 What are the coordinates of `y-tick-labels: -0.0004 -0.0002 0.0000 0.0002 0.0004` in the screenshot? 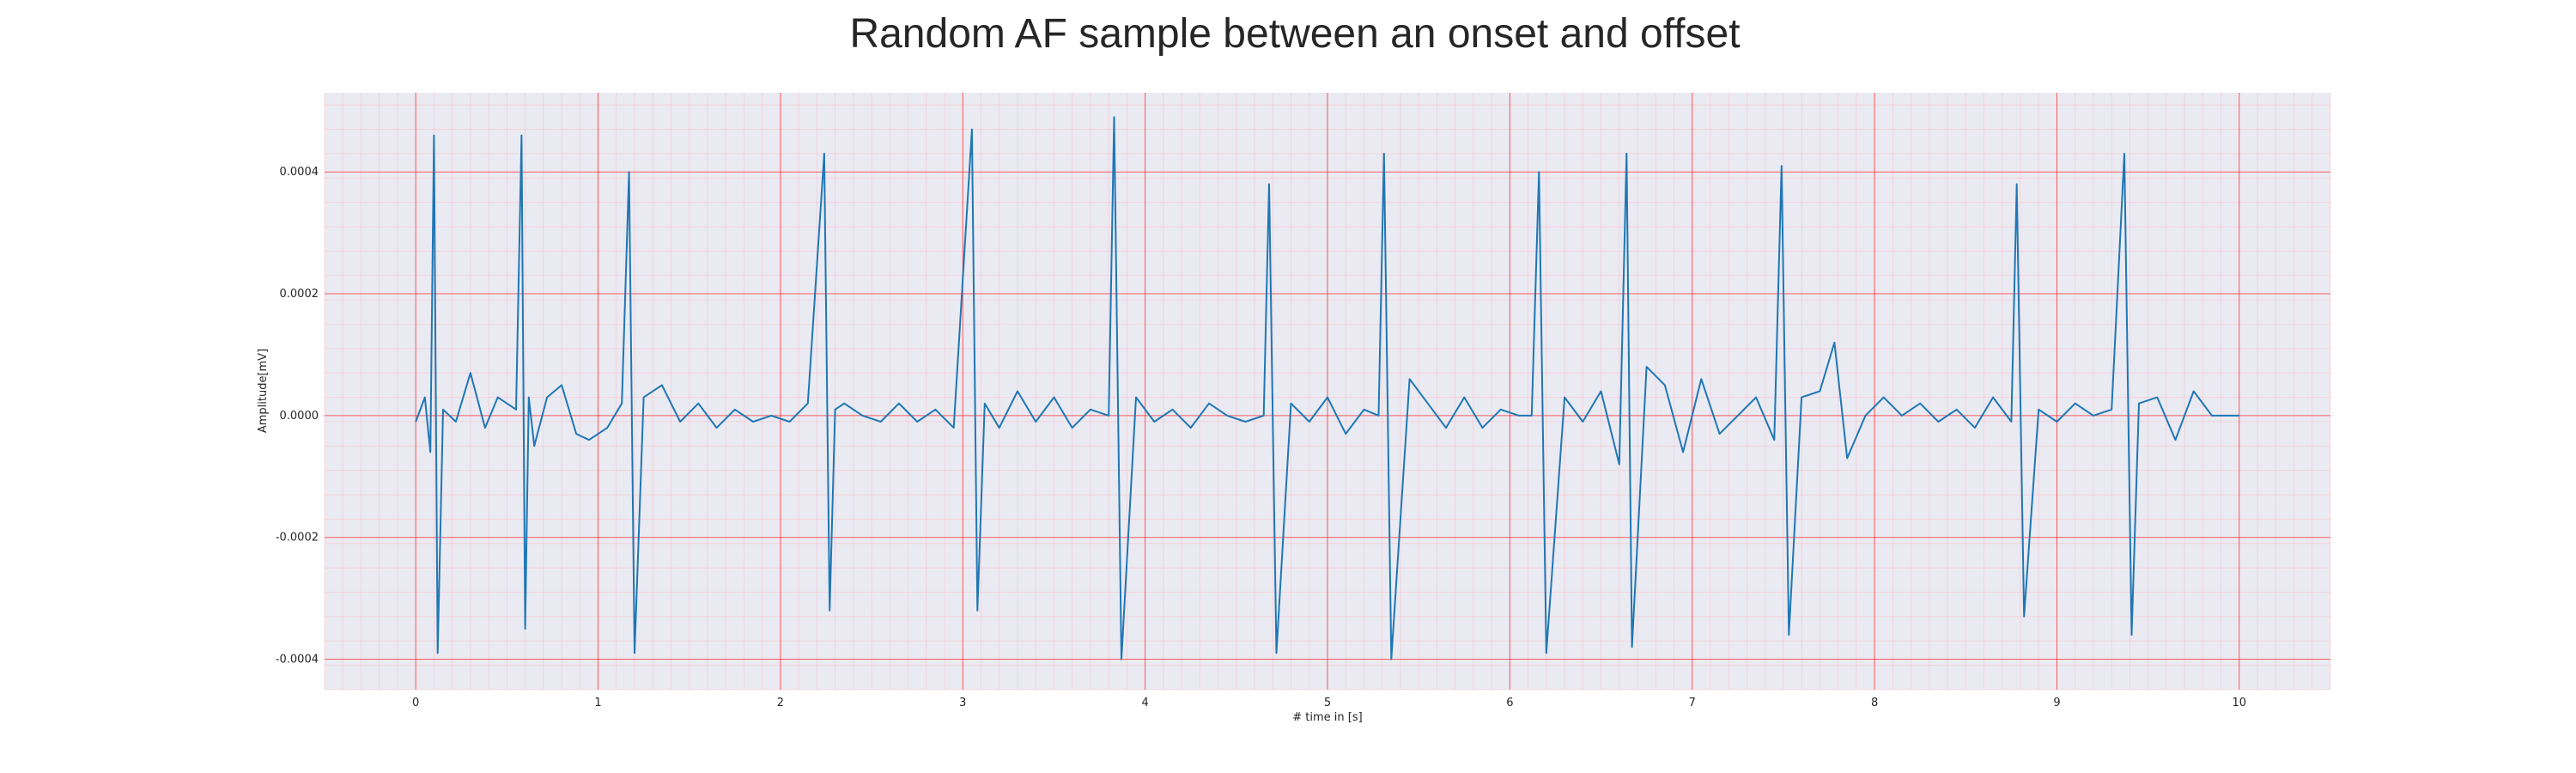 It's located at (297, 416).